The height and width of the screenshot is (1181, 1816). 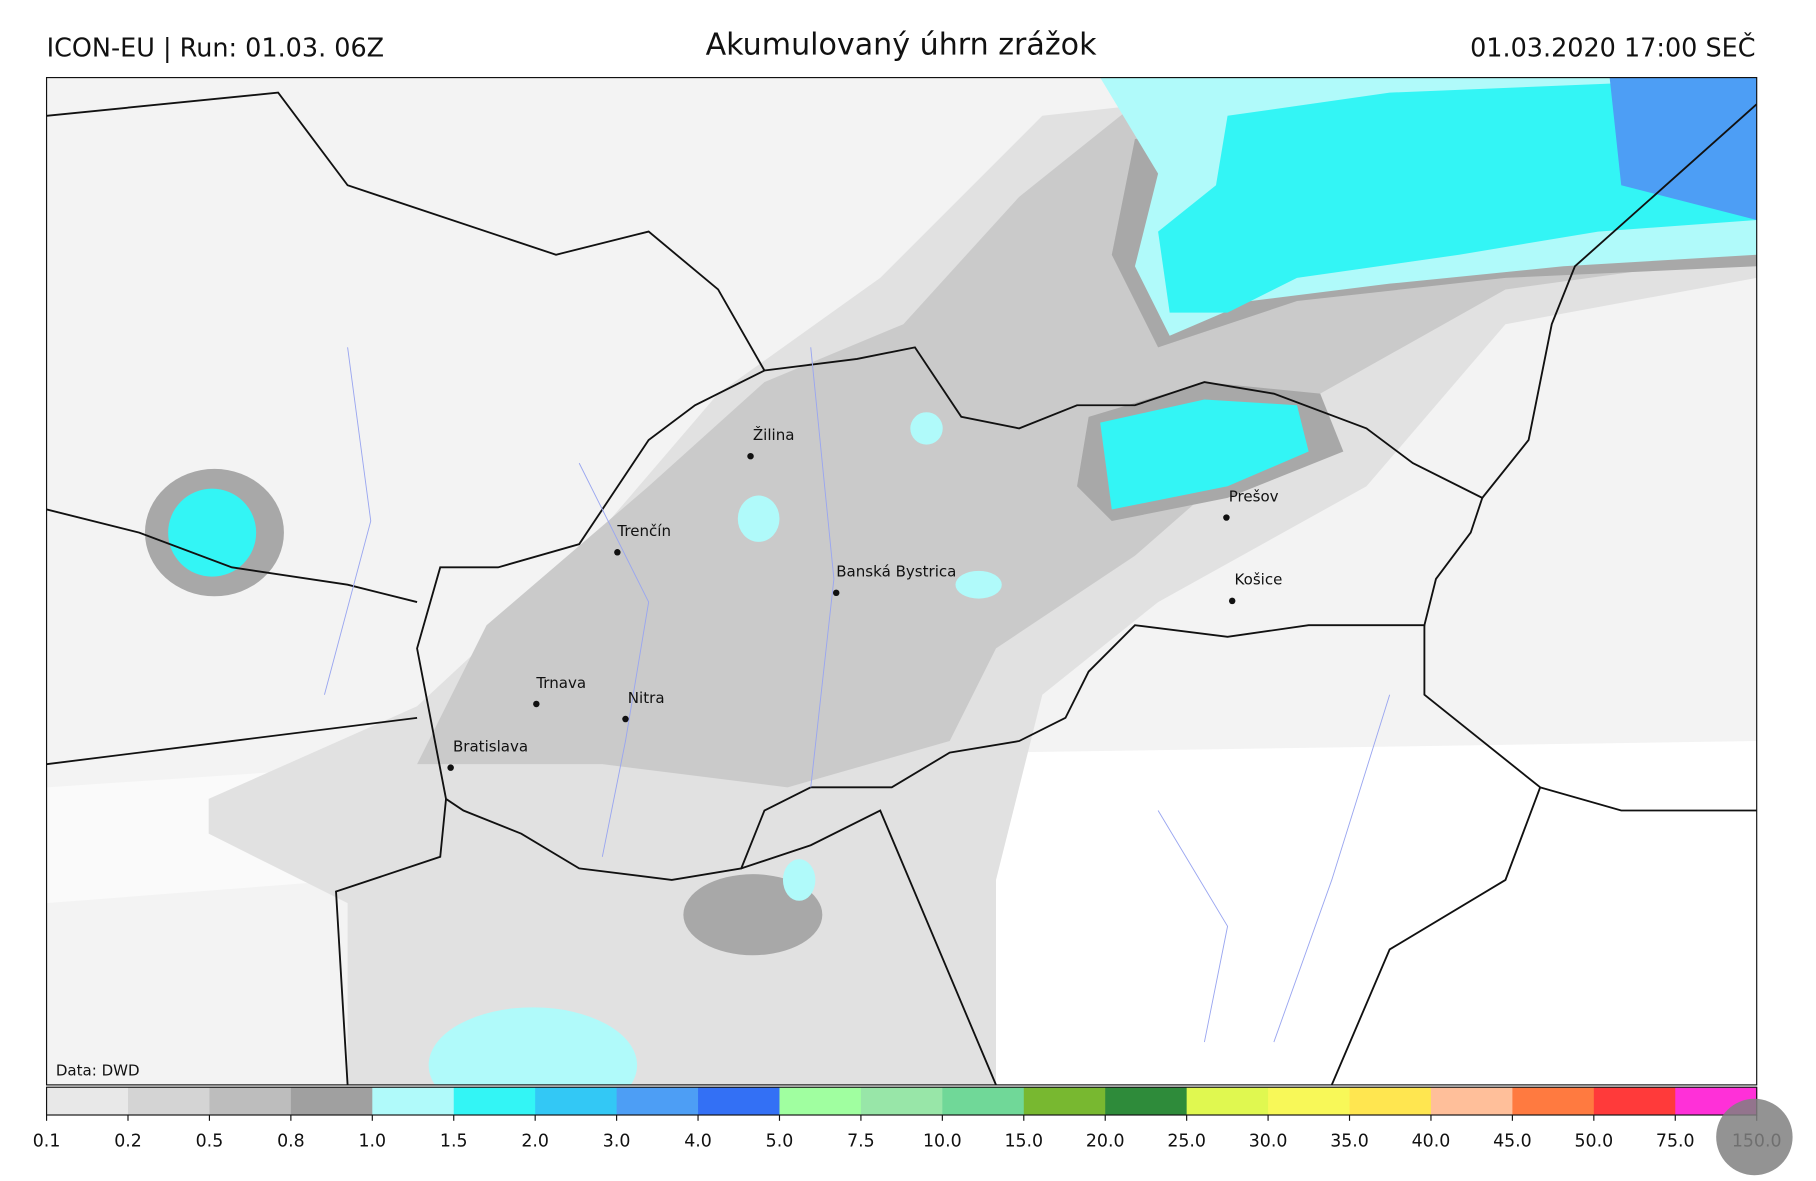 What do you see at coordinates (1376, 913) in the screenshot?
I see `terrain-flat` at bounding box center [1376, 913].